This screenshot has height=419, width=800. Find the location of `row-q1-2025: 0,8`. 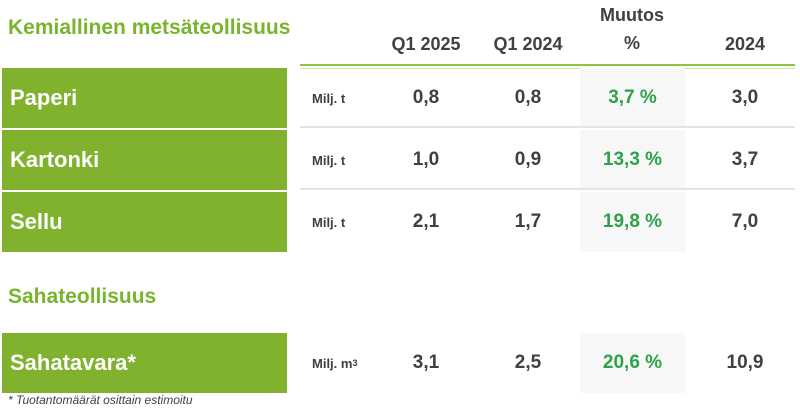

row-q1-2025: 0,8 is located at coordinates (426, 97).